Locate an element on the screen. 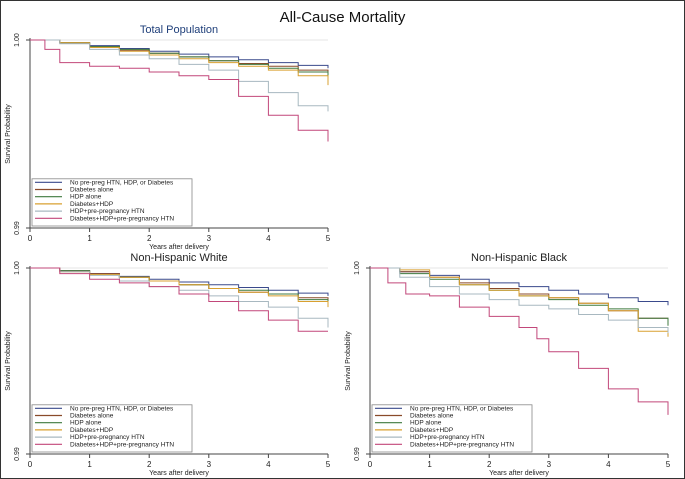  panel-title: Total Population is located at coordinates (179, 30).